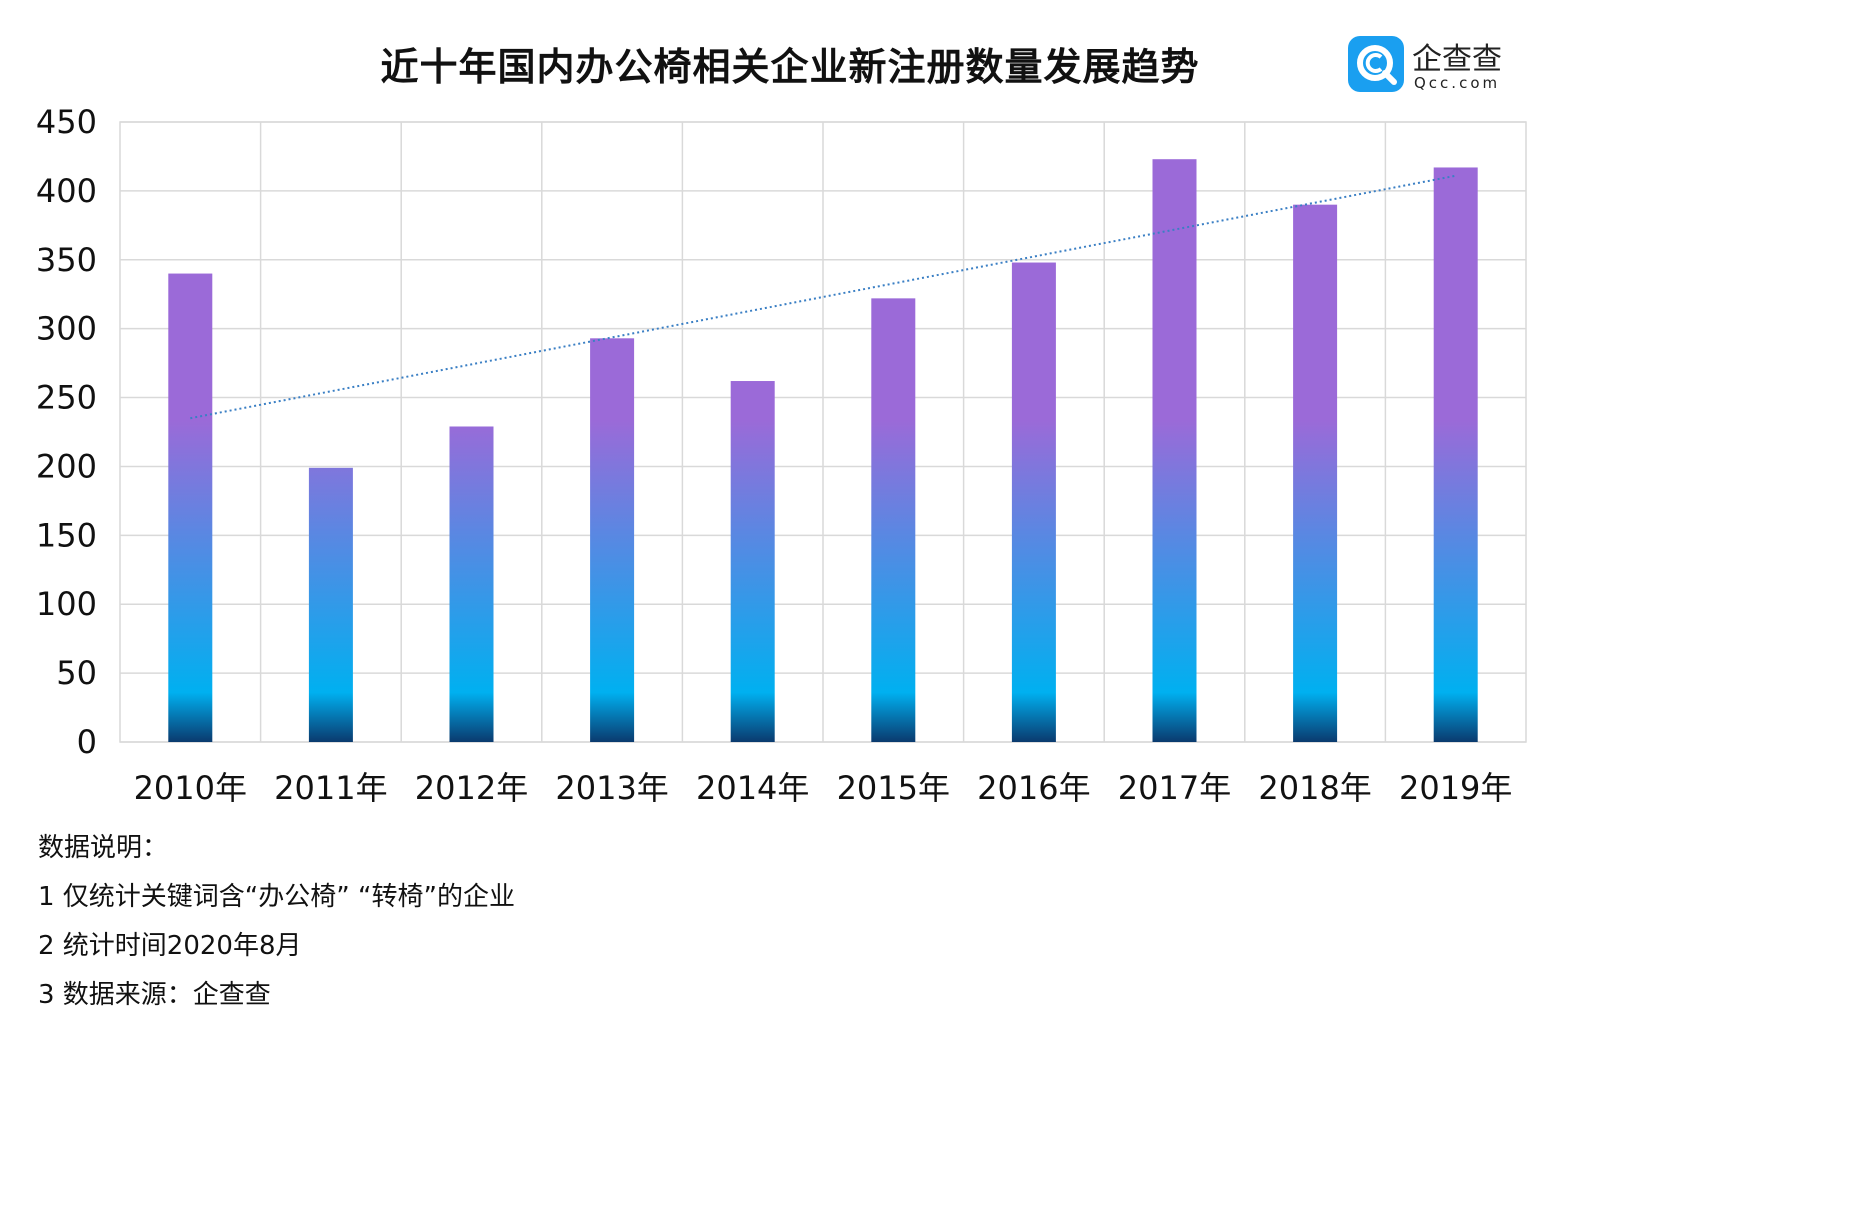 This screenshot has height=1220, width=1873. Describe the element at coordinates (66, 398) in the screenshot. I see `y-tick-label: 250` at that location.